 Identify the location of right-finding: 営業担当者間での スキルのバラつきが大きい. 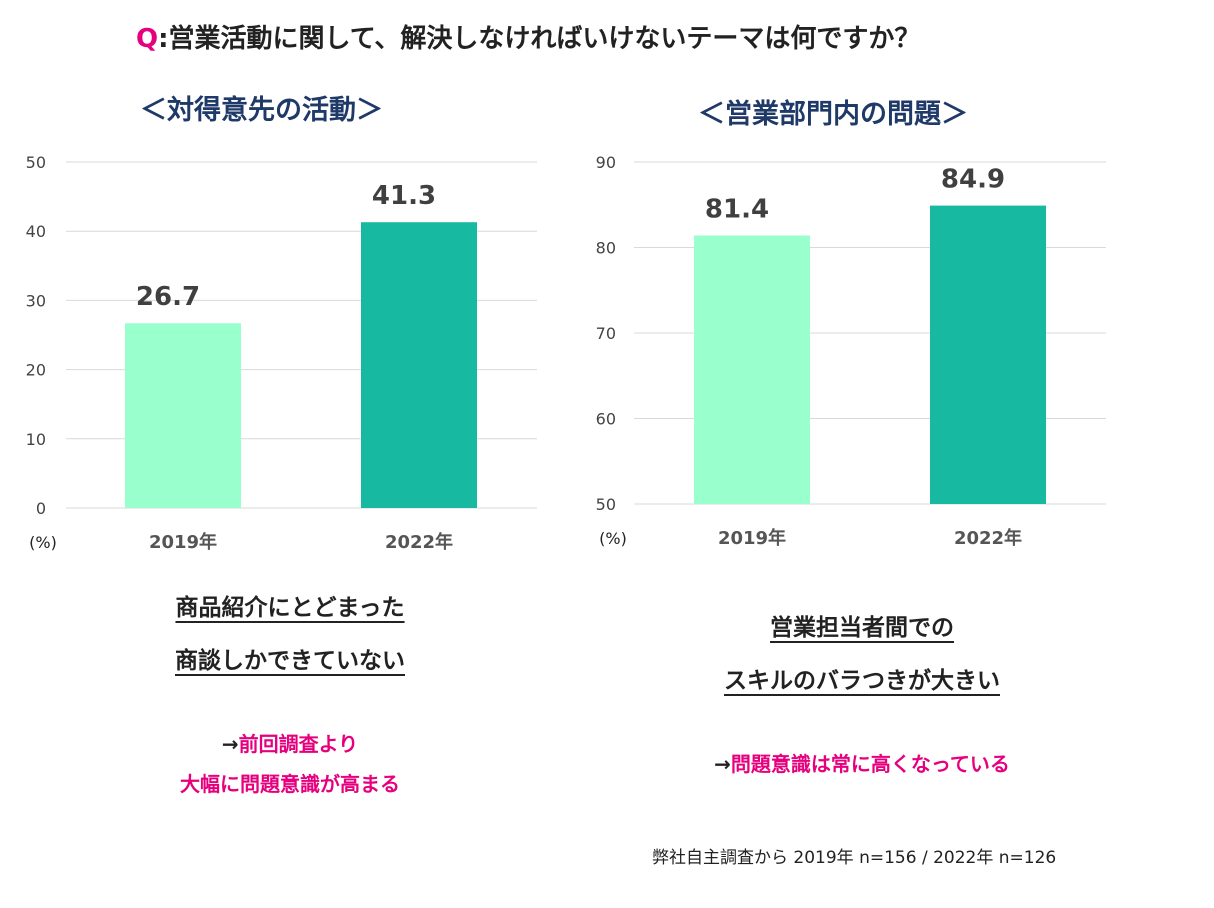
(862, 655).